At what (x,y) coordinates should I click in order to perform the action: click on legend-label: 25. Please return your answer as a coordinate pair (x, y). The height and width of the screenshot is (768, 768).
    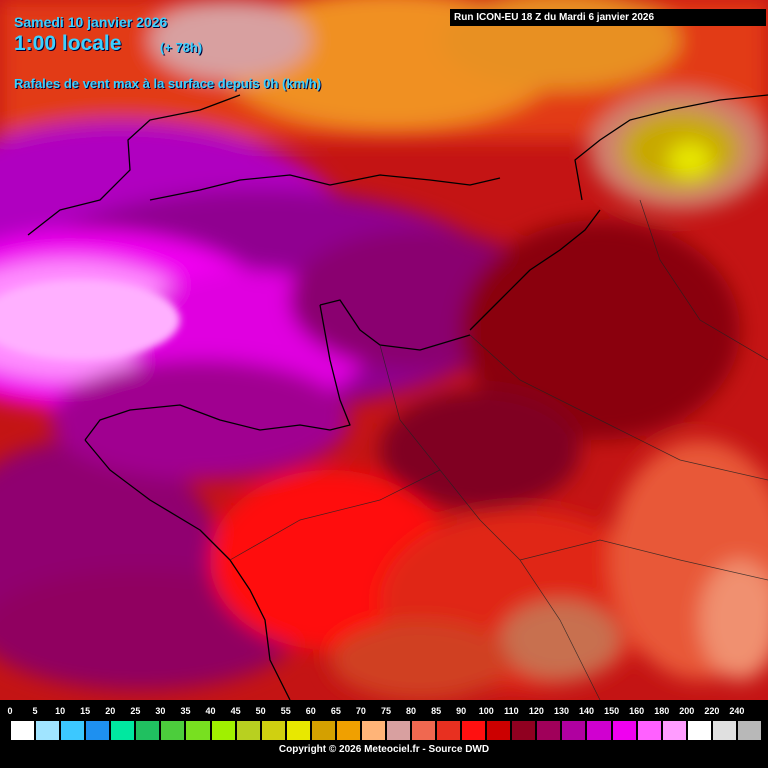
    Looking at the image, I should click on (135, 711).